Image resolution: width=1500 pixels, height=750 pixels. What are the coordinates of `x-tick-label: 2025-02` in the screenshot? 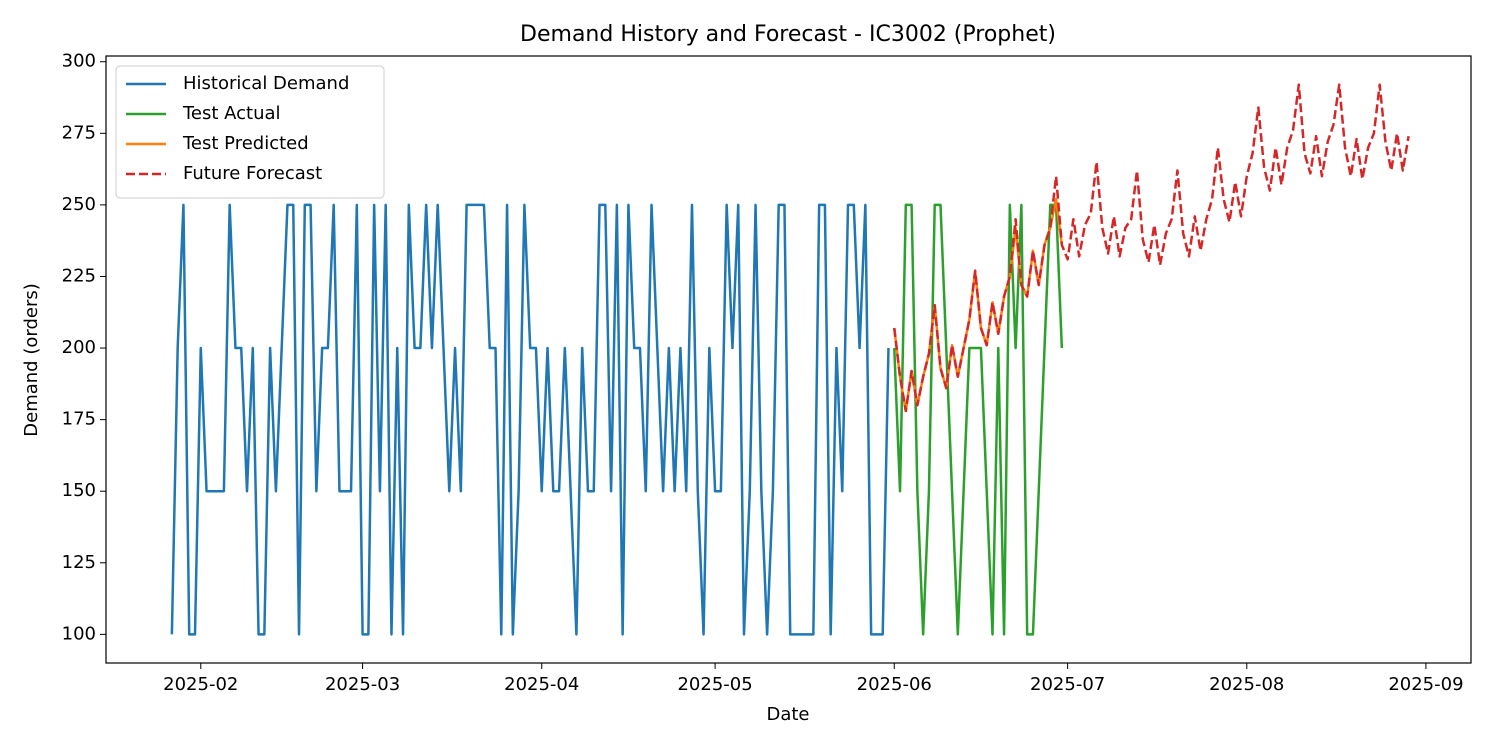 It's located at (200, 684).